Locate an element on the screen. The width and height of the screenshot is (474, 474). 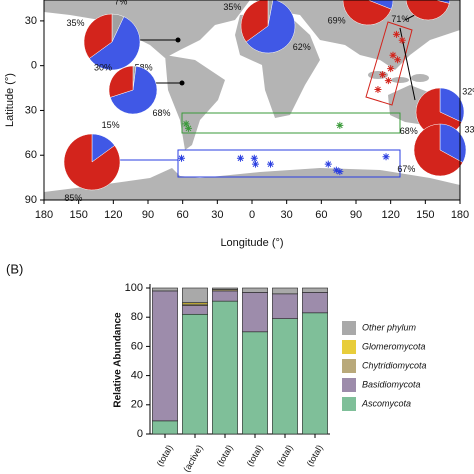
y-axis-title: Latitude (°) is located at coordinates (10, 100).